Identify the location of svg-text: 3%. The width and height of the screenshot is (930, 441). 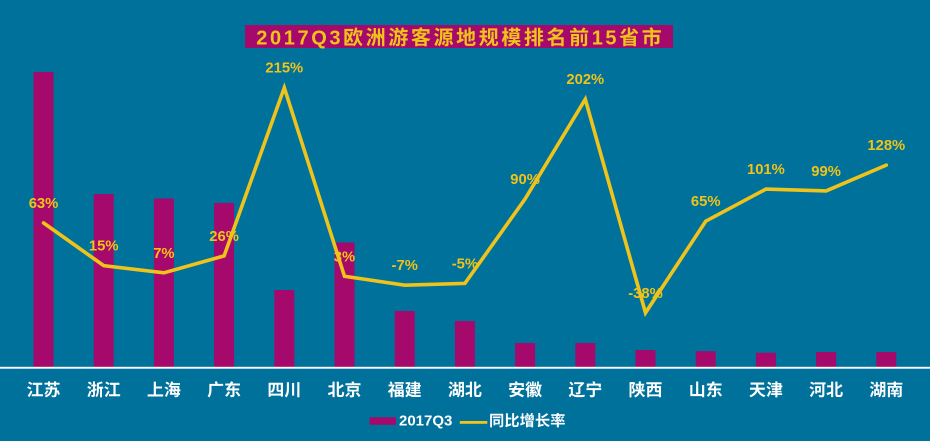
(344, 257).